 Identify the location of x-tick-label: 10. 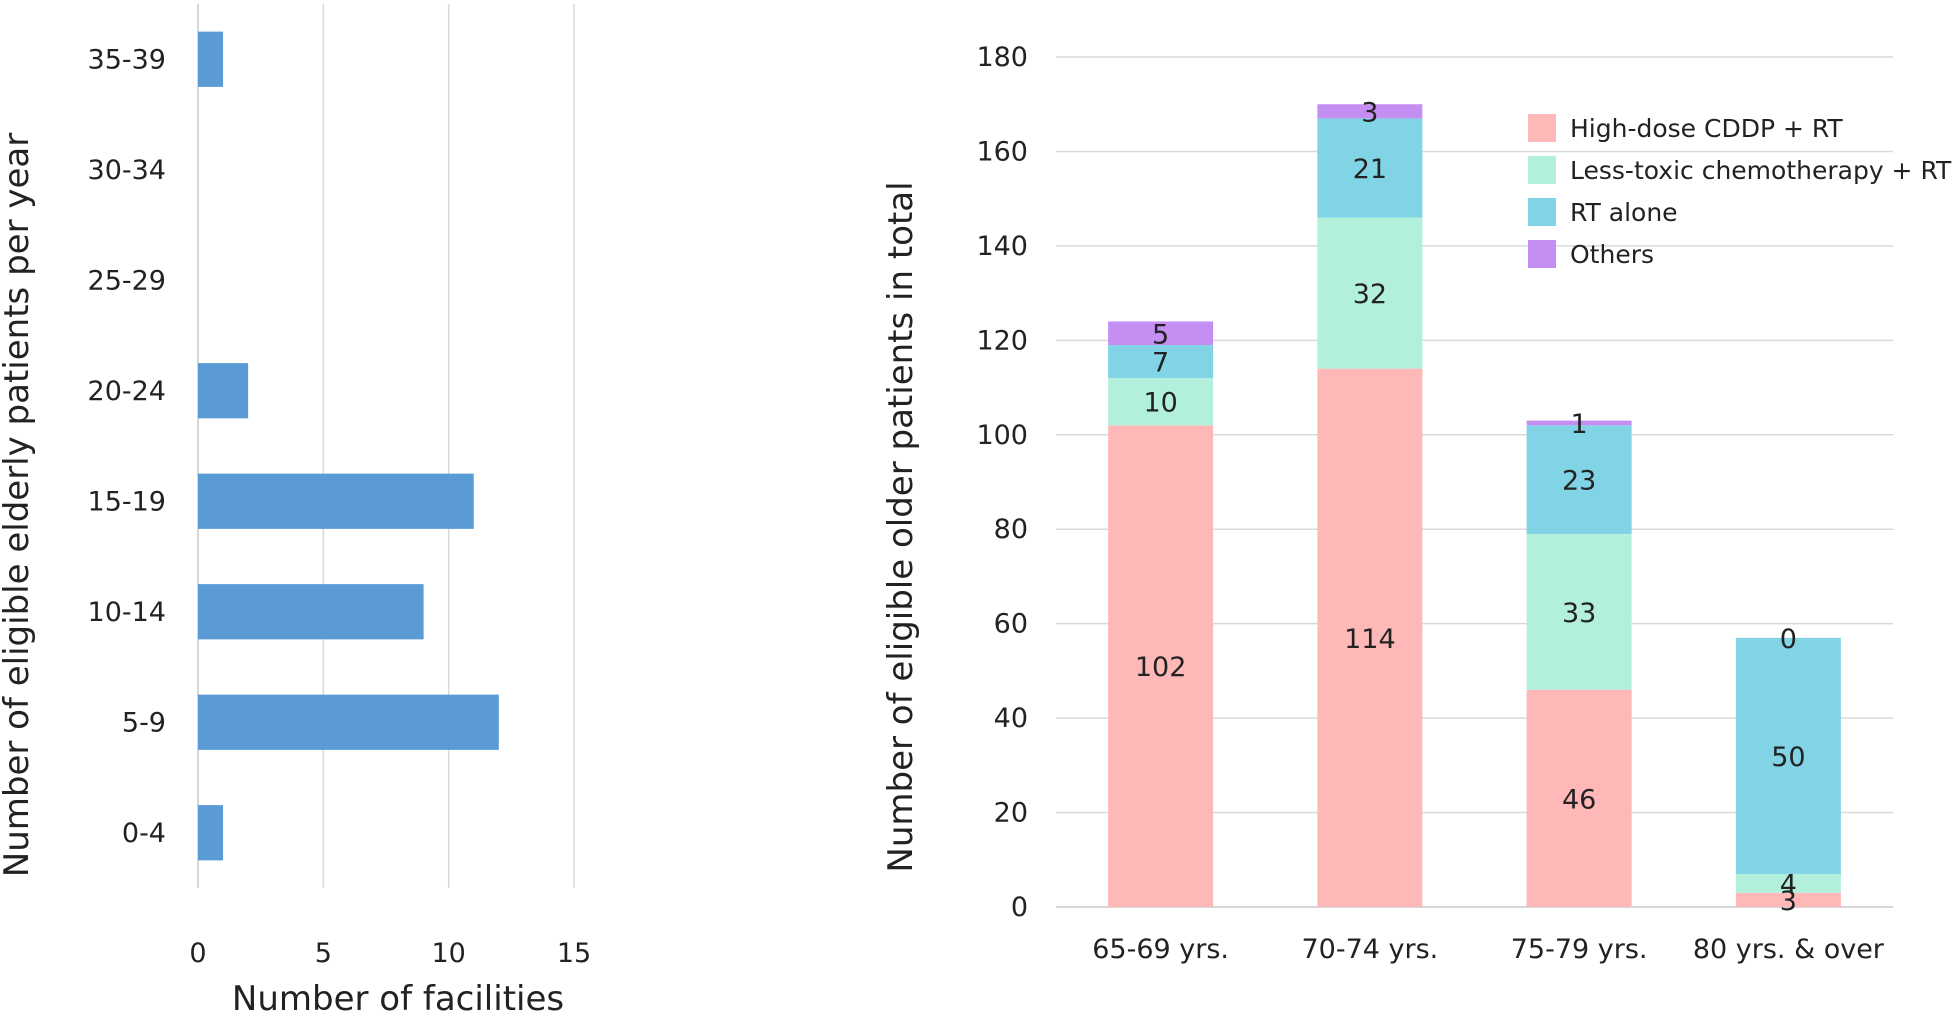
(448, 953).